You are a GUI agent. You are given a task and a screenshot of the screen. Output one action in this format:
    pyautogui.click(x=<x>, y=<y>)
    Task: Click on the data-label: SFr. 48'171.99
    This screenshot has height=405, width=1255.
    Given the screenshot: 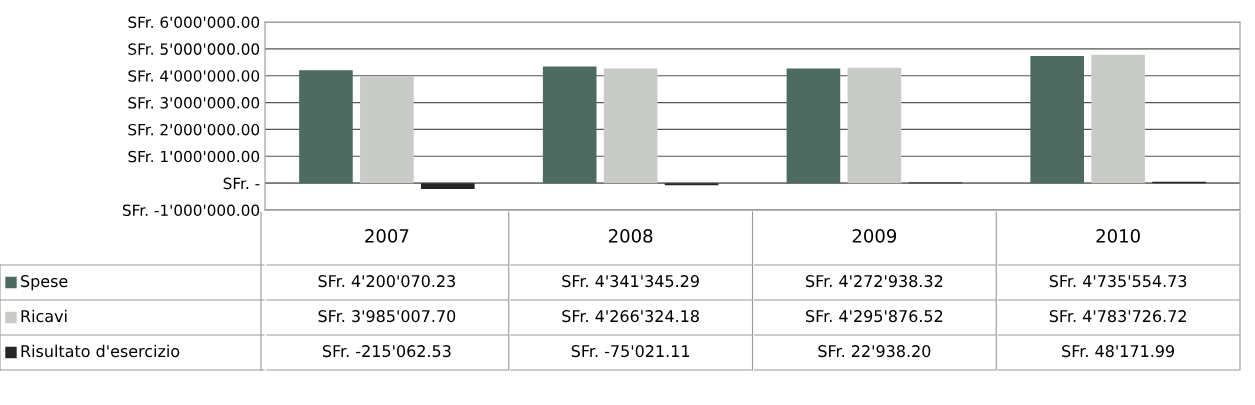 What is the action you would take?
    pyautogui.click(x=1118, y=351)
    